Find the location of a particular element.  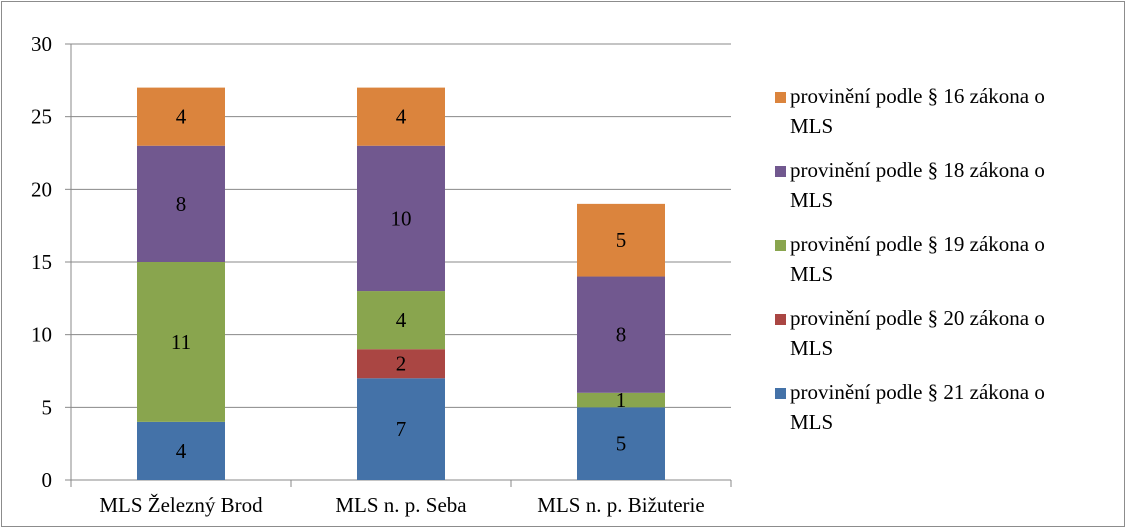

y-tick-label: 5 is located at coordinates (47, 407).